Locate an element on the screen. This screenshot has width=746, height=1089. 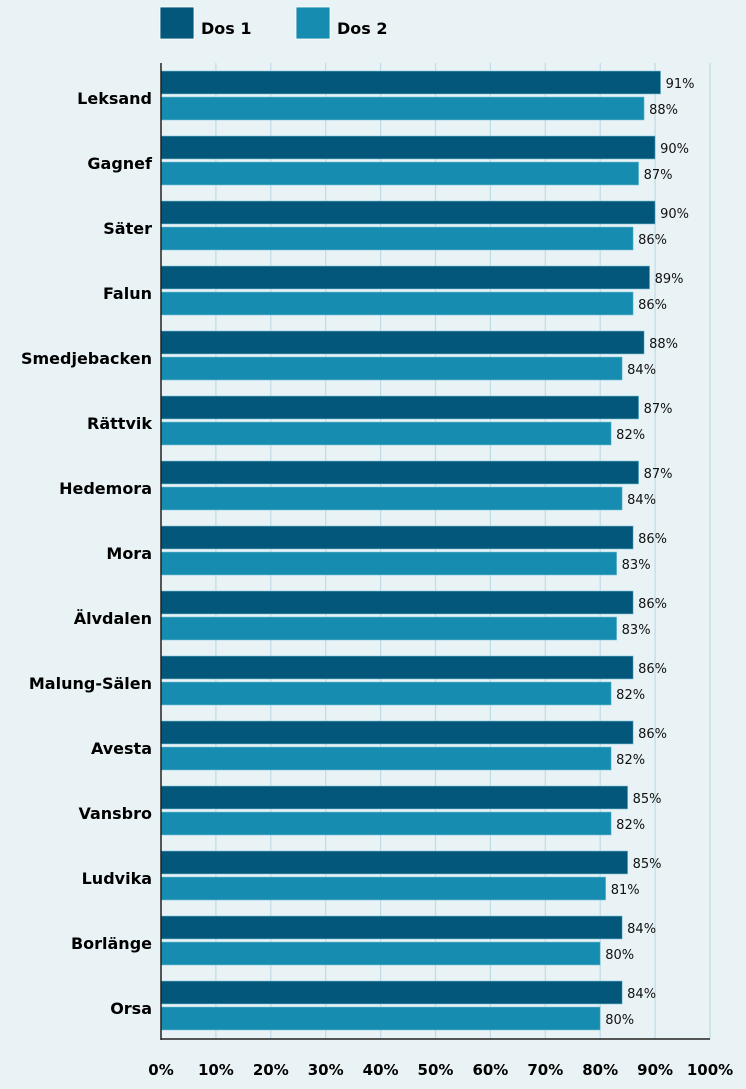
value-label: 89% is located at coordinates (669, 279).